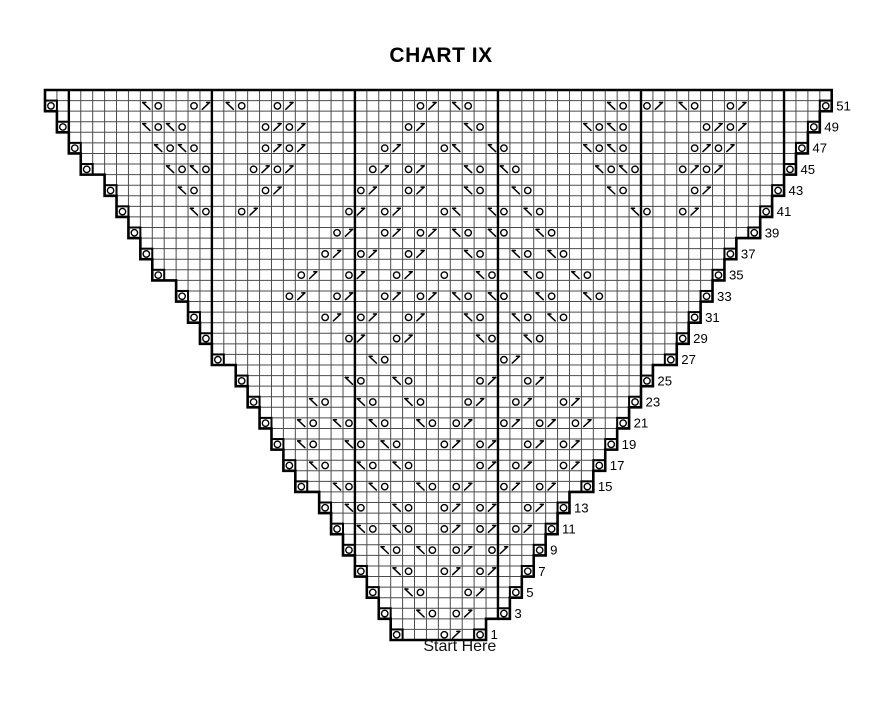 This screenshot has width=882, height=709. What do you see at coordinates (843, 105) in the screenshot?
I see `row-number: 51` at bounding box center [843, 105].